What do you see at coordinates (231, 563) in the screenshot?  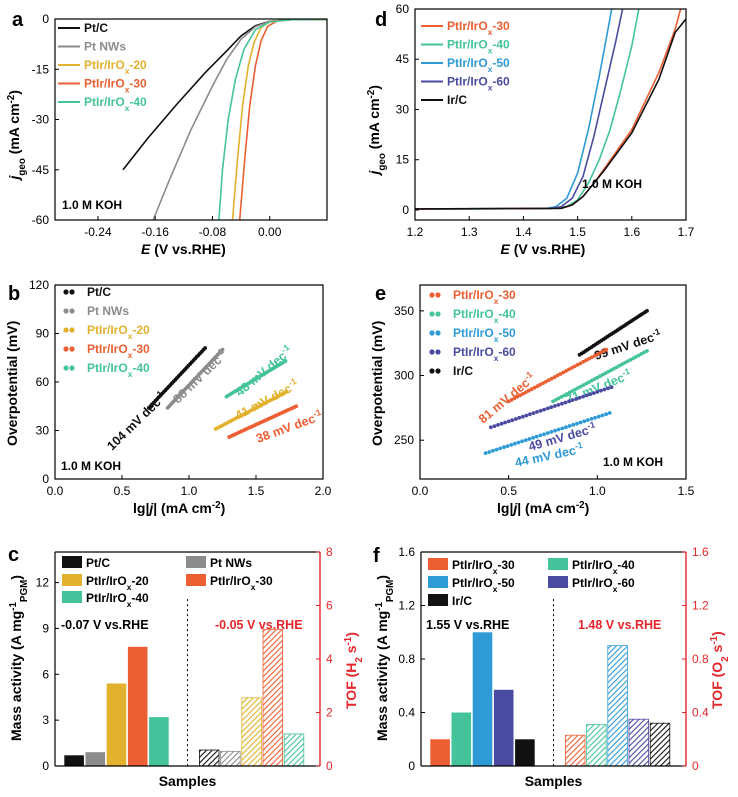 I see `legend-label: Pt NWs` at bounding box center [231, 563].